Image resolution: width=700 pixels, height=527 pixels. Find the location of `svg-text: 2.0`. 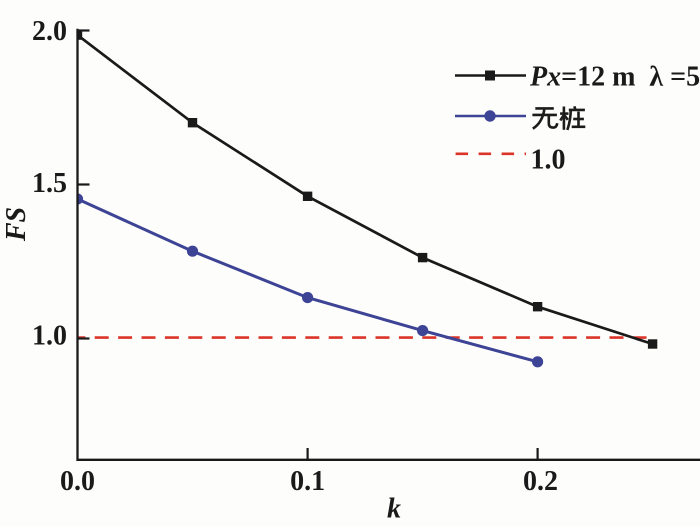

svg-text: 2.0 is located at coordinates (49, 31).